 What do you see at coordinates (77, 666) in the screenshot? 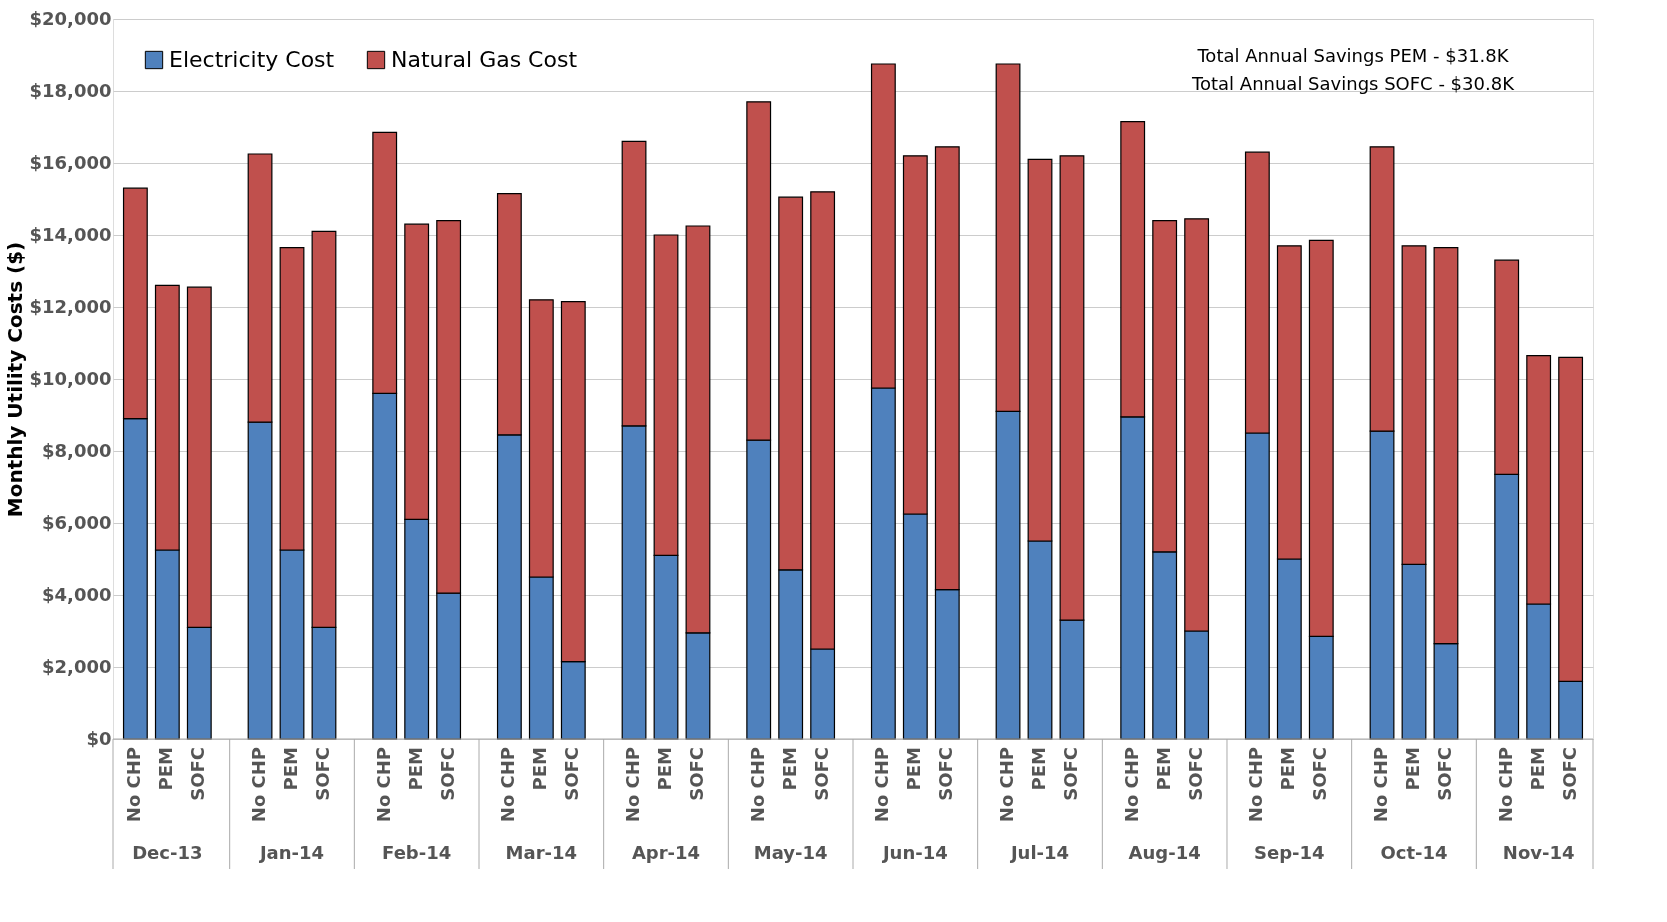
I see `y-tick-label: $2,000` at bounding box center [77, 666].